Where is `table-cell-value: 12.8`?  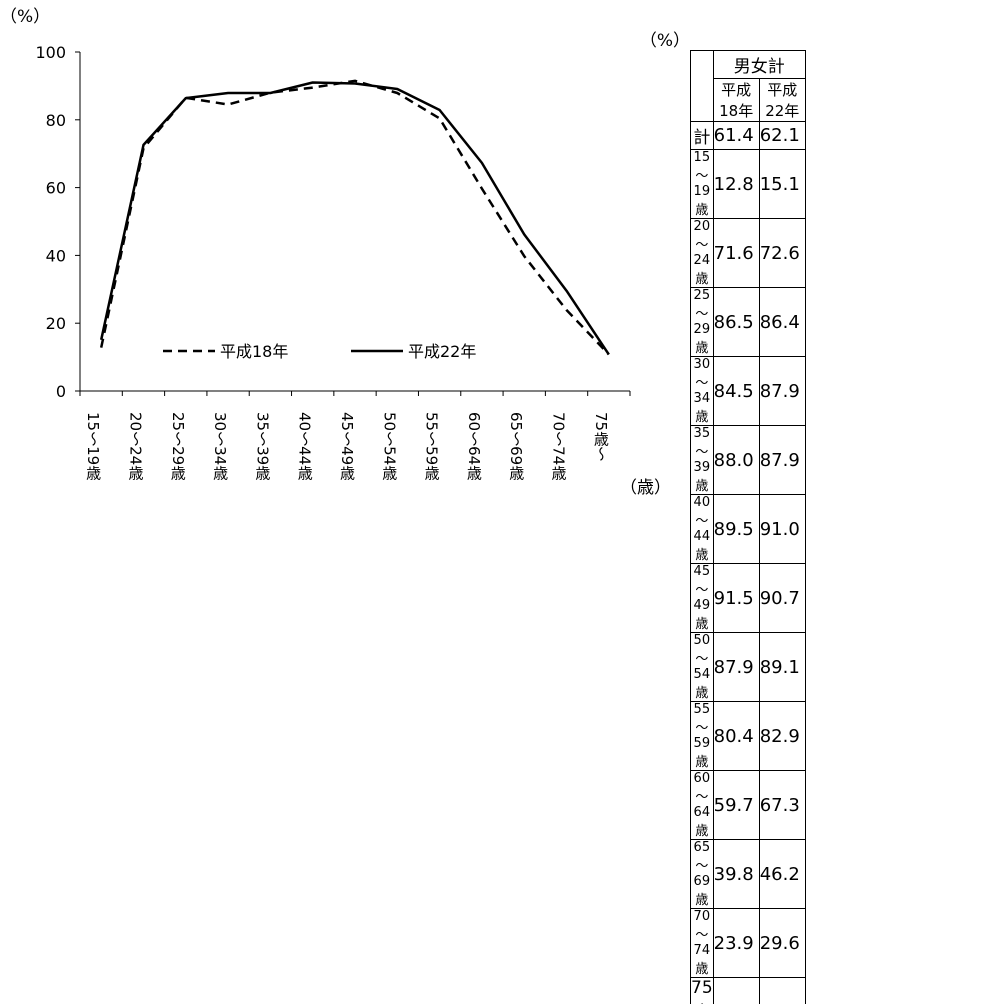
table-cell-value: 12.8 is located at coordinates (736, 184).